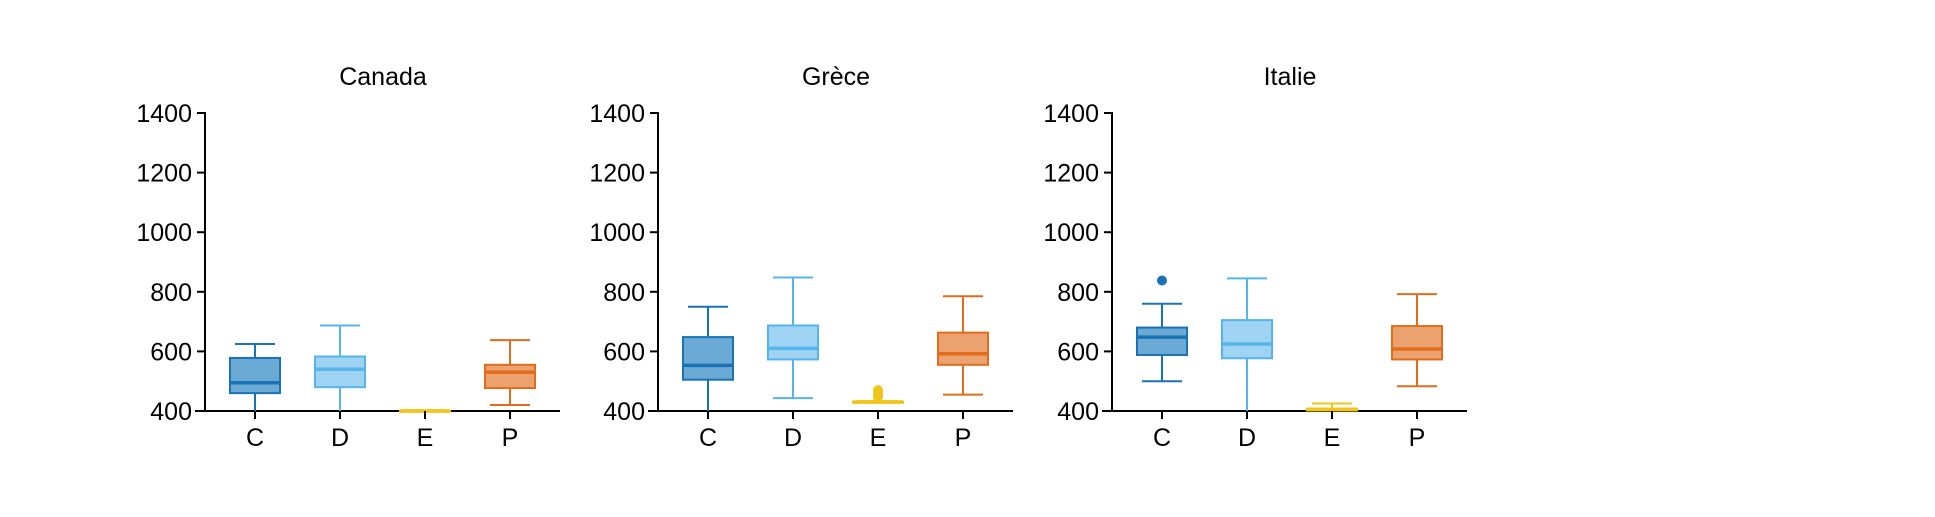 Image resolution: width=1935 pixels, height=517 pixels. What do you see at coordinates (1290, 77) in the screenshot?
I see `panel-title: Italie` at bounding box center [1290, 77].